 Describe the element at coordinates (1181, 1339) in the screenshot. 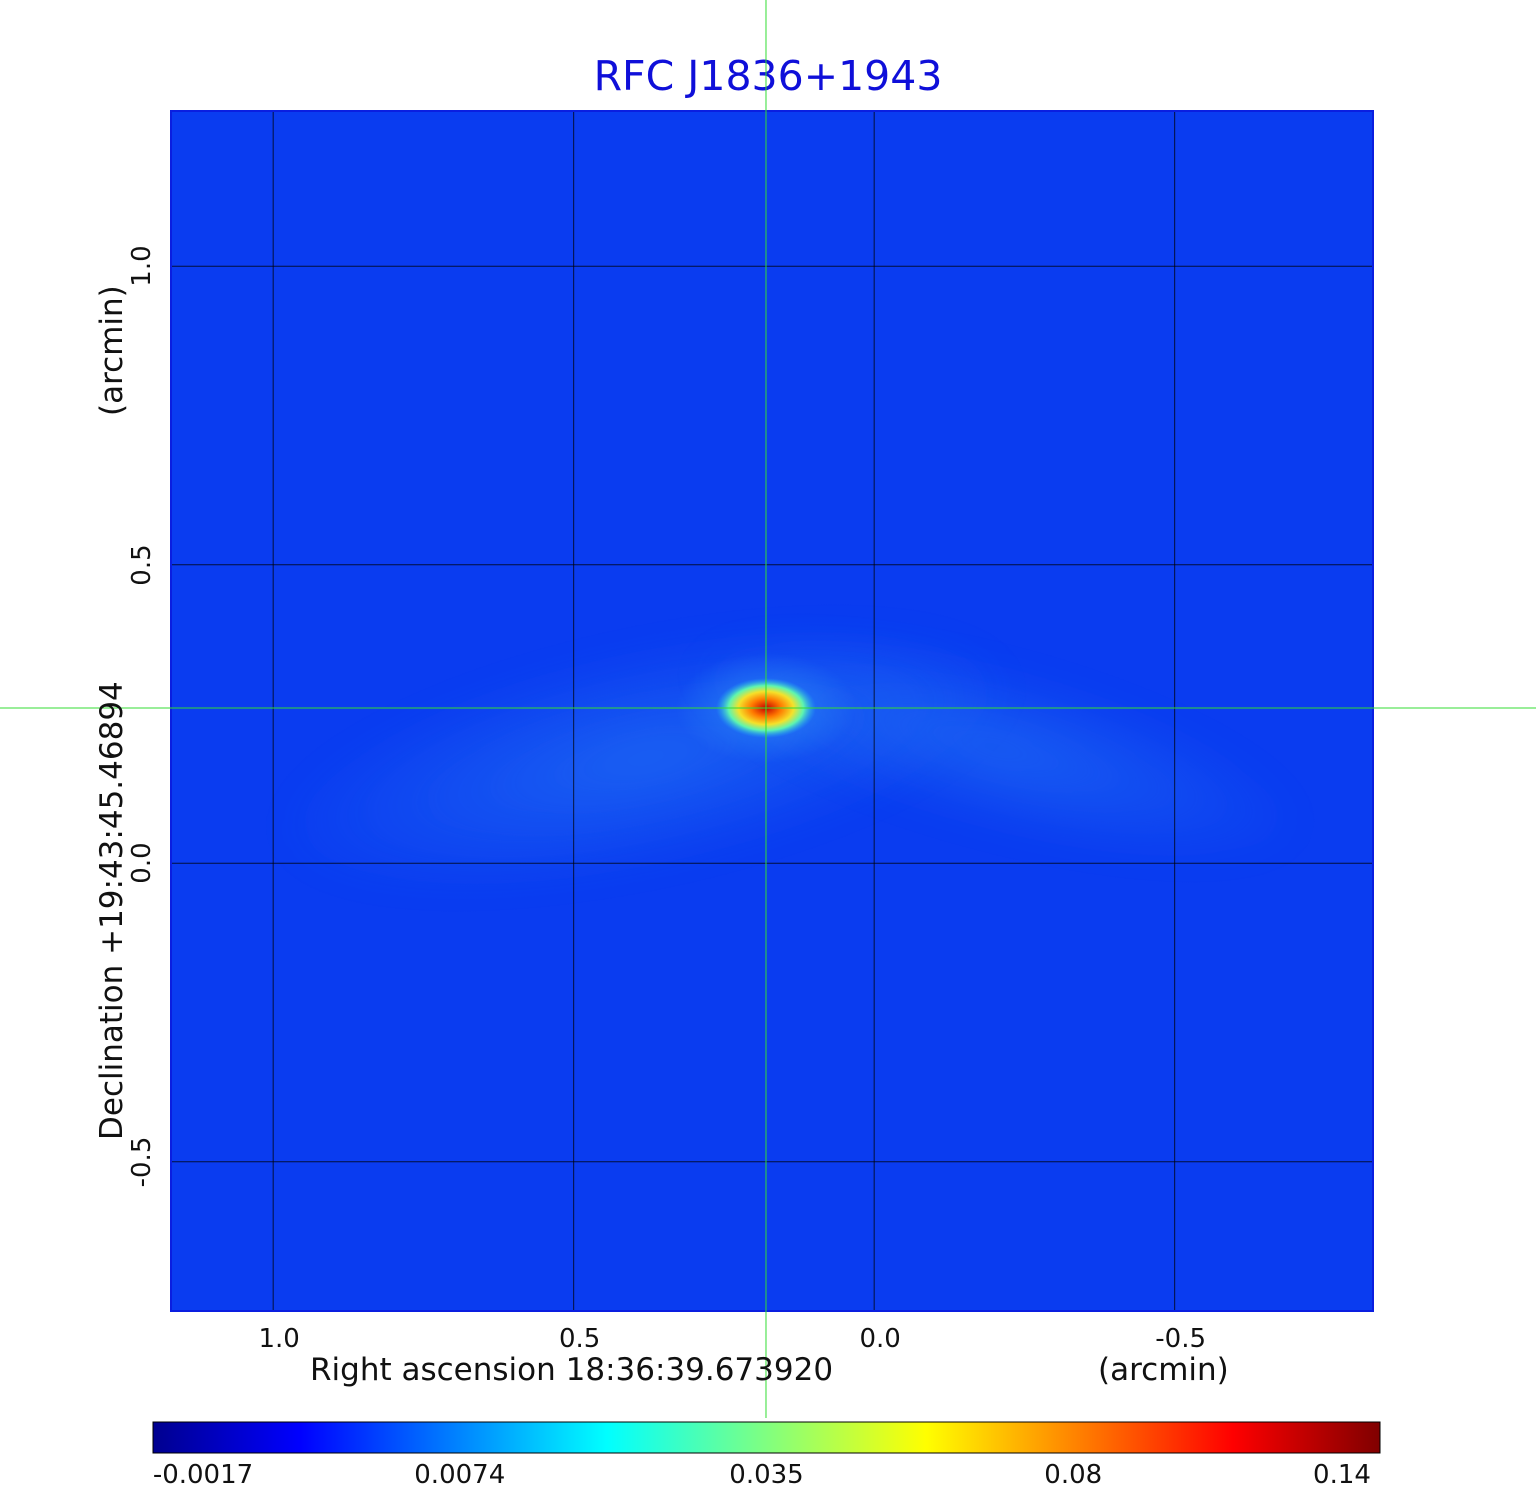

I see `x-tick-label: -0.5` at that location.